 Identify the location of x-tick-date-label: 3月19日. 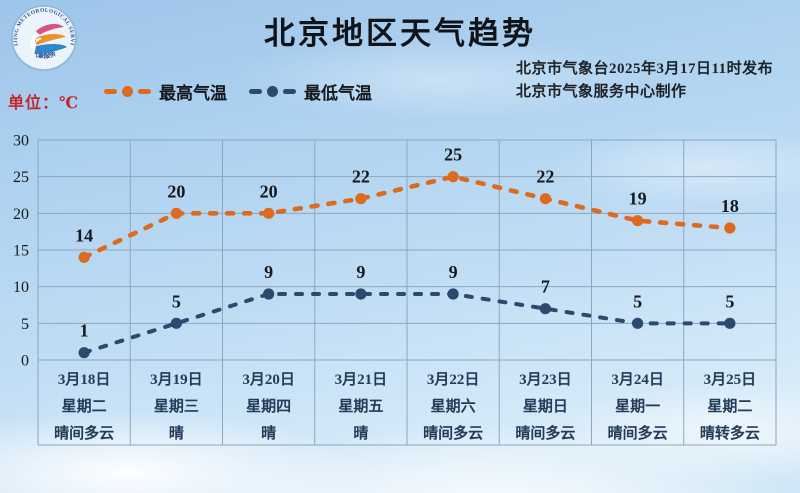
(176, 379).